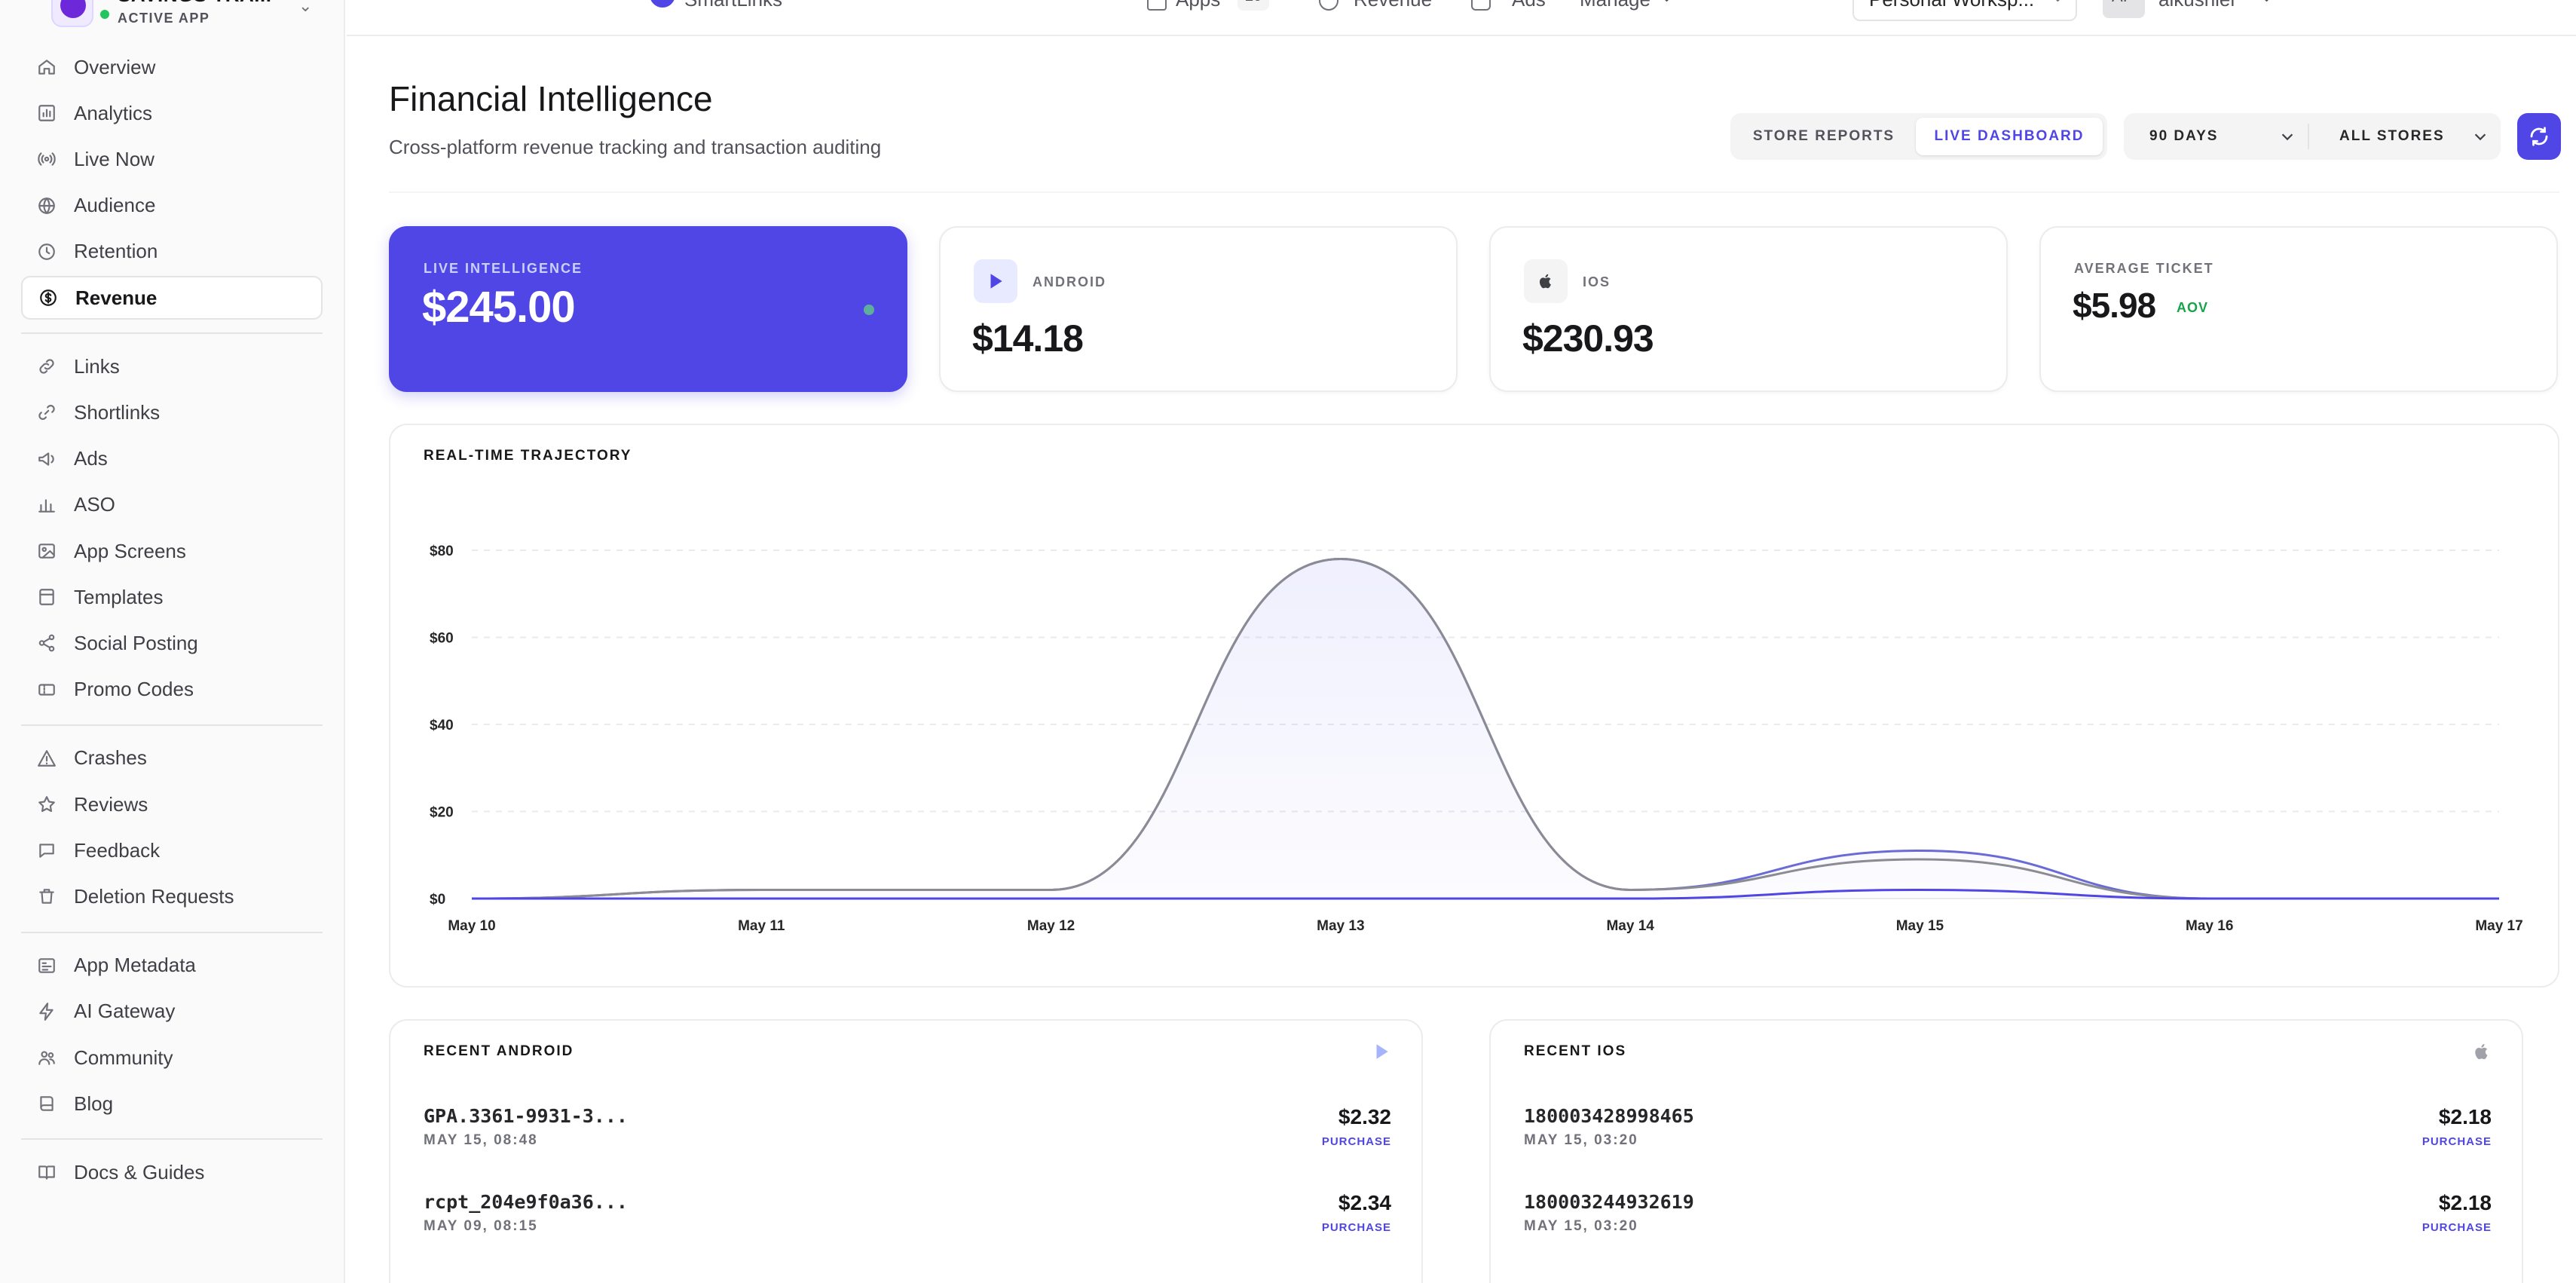 This screenshot has height=1283, width=2576. What do you see at coordinates (503, 268) in the screenshot?
I see `stat-label: LIVE INTELLIGENCE` at bounding box center [503, 268].